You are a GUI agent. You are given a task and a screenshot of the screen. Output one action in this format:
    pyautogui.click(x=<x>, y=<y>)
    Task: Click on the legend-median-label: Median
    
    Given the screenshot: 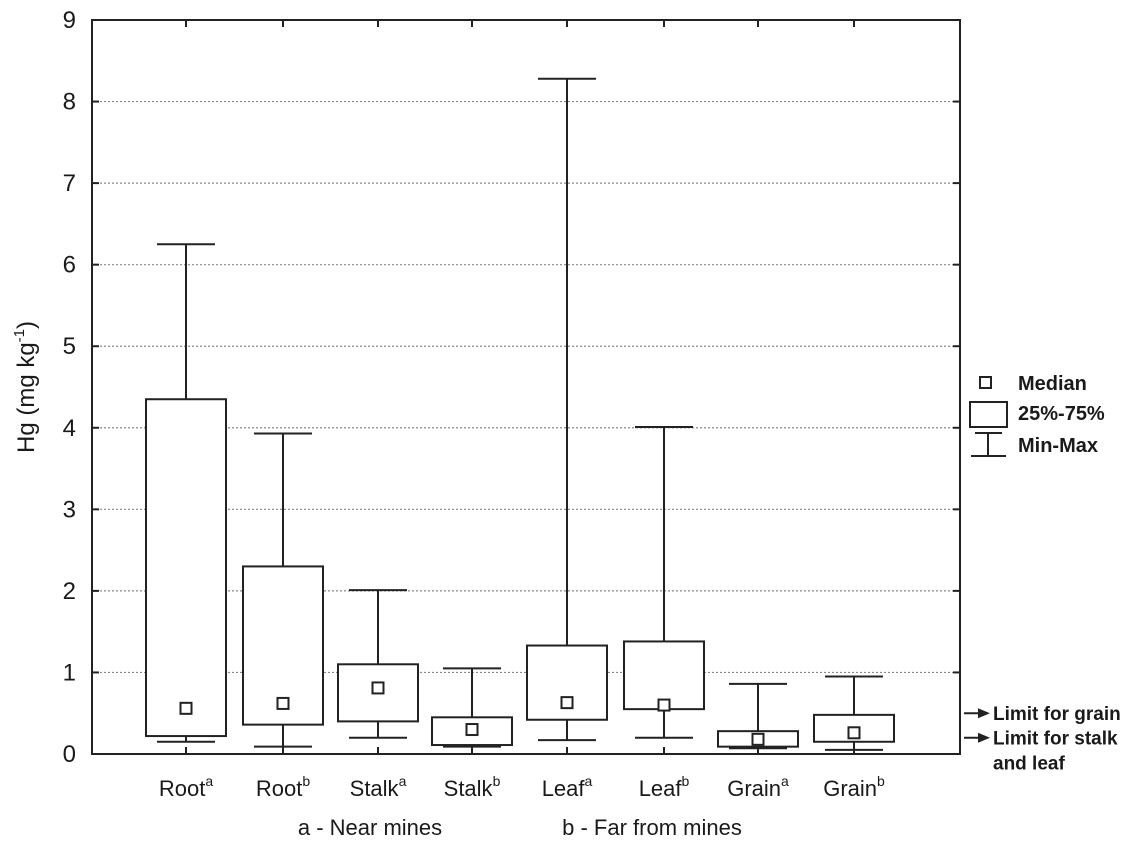 What is the action you would take?
    pyautogui.click(x=1052, y=384)
    